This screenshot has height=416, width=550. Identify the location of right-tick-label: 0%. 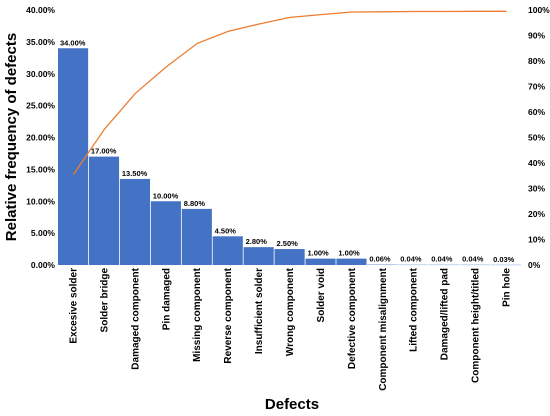
(534, 265).